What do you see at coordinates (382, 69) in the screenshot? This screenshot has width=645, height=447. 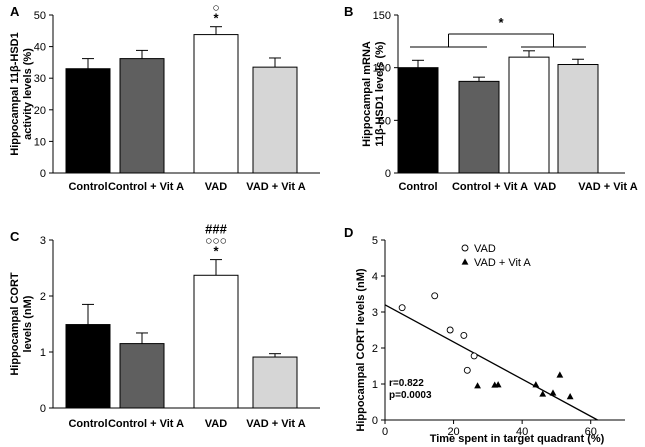 I see `panel-b-y-tick-label: 100` at bounding box center [382, 69].